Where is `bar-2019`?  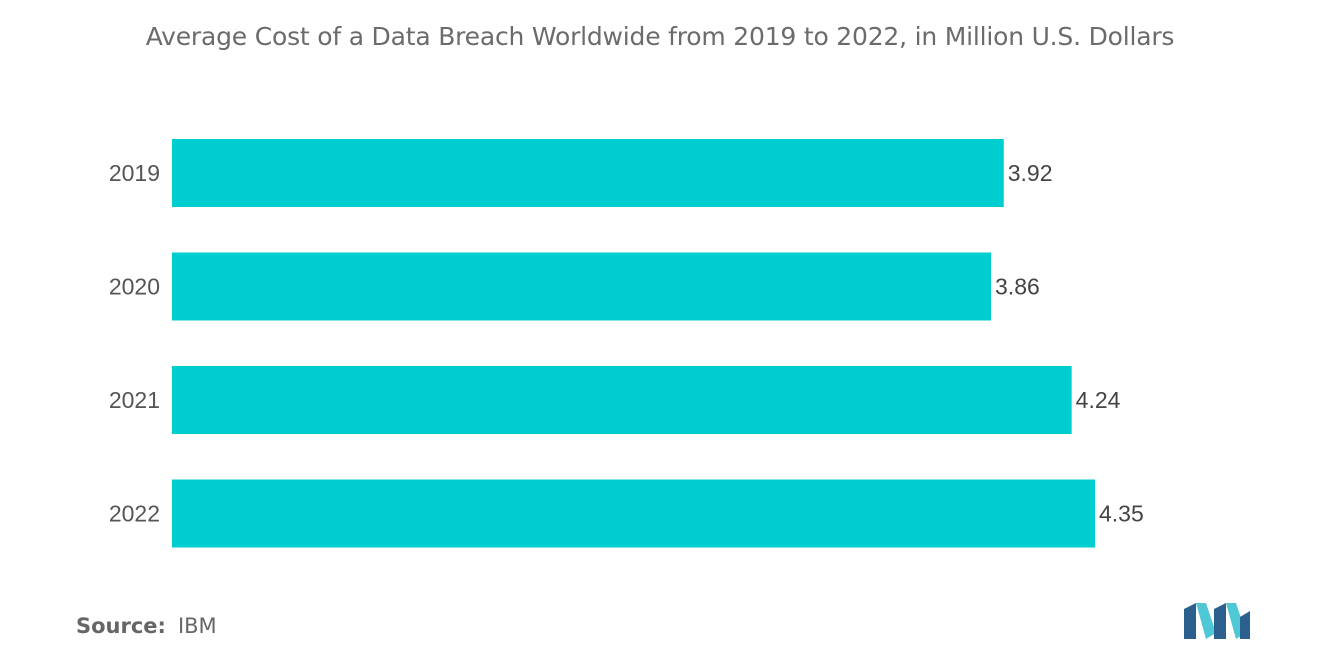
bar-2019 is located at coordinates (588, 173).